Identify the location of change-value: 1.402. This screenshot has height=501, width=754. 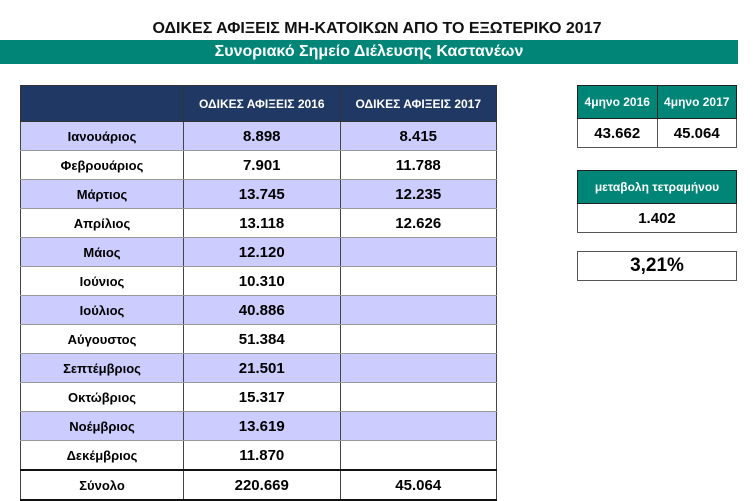
(657, 218).